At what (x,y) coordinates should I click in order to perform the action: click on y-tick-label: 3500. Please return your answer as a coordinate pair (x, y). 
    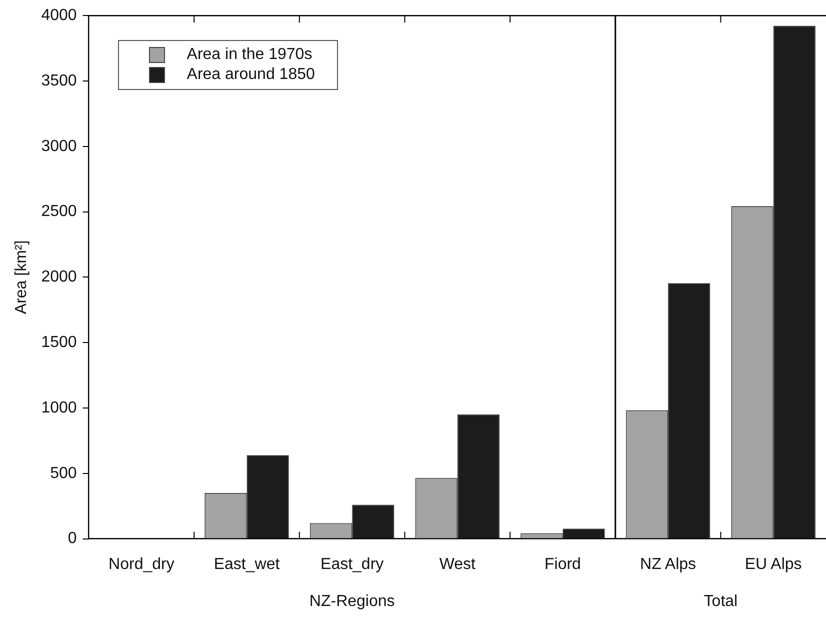
    Looking at the image, I should click on (59, 81).